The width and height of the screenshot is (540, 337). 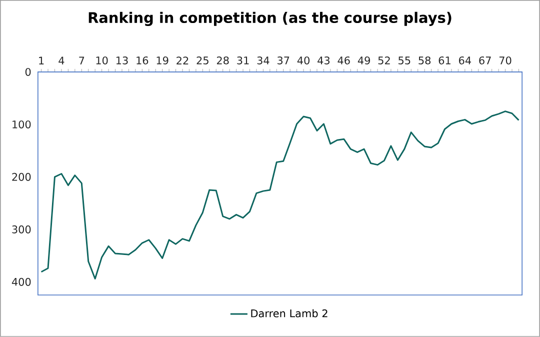 I want to click on x-tick-label: 19, so click(x=162, y=60).